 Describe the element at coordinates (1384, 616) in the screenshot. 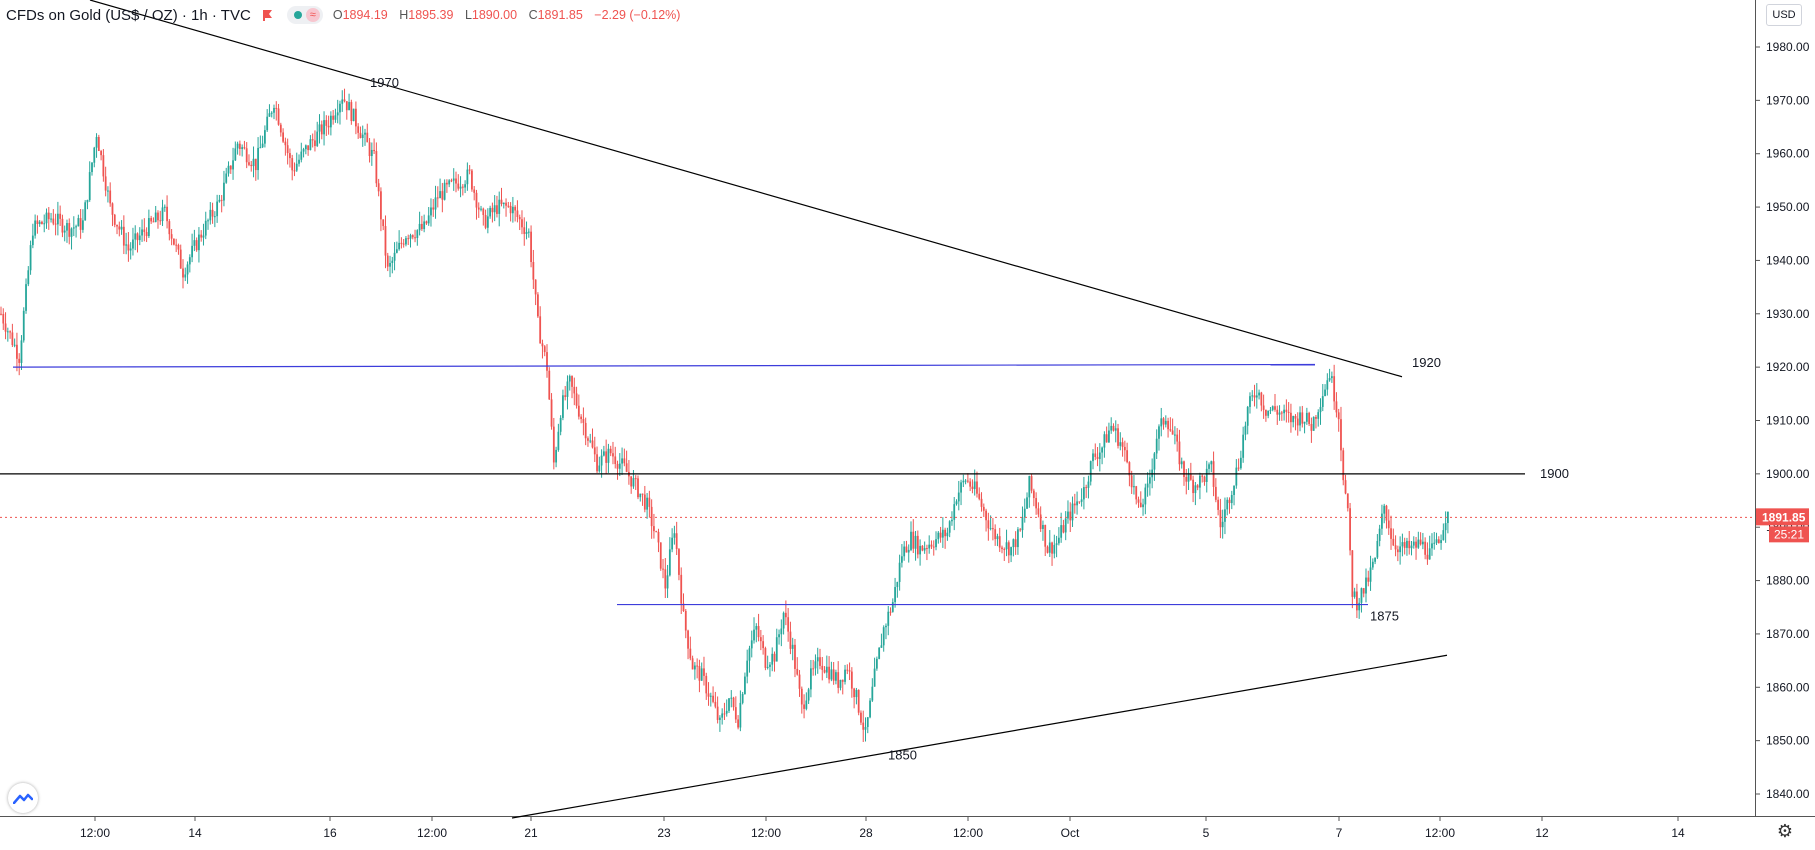

I see `chart-annotation: 1875` at that location.